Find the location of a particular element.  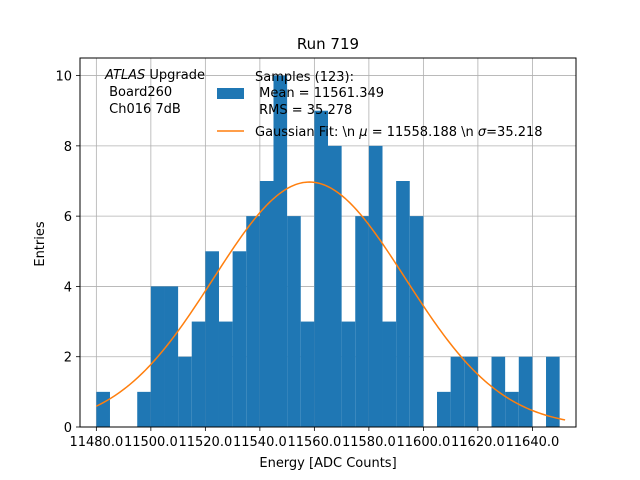

y-tick-label: 8 is located at coordinates (68, 147).